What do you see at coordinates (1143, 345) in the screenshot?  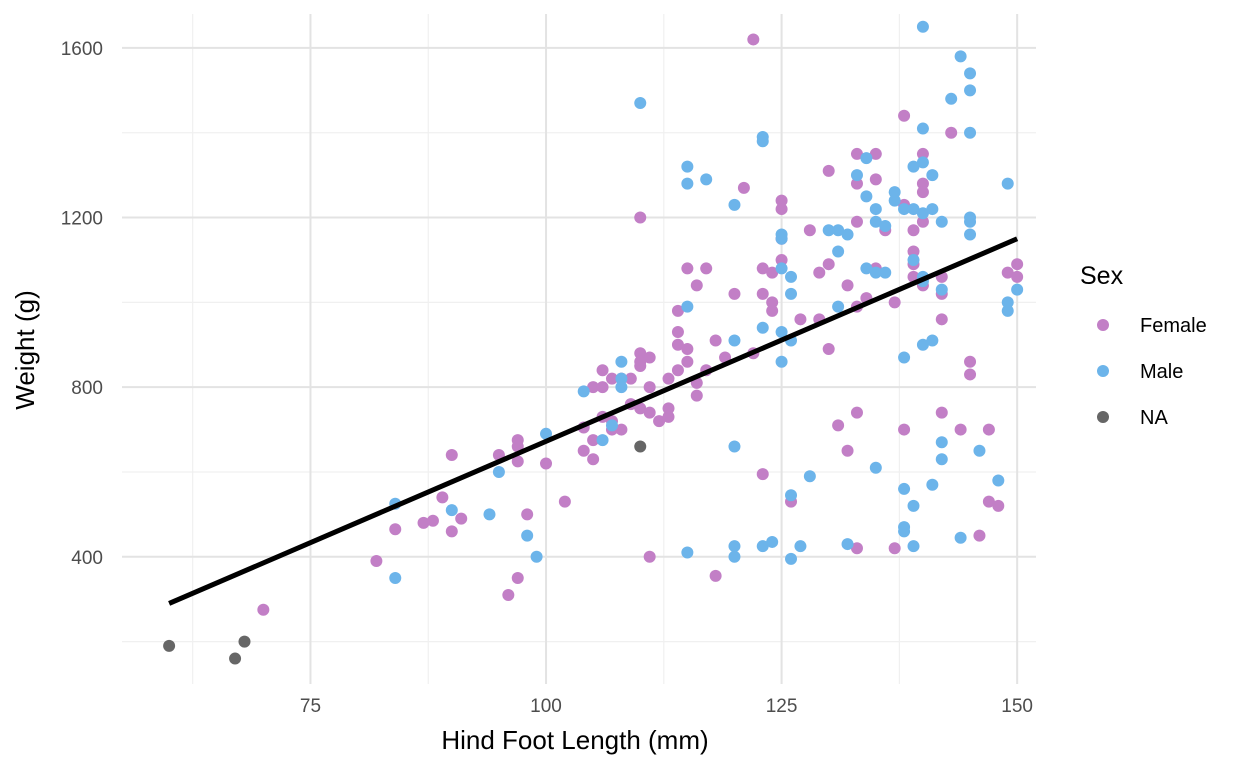 I see `legend: Sex Female Male NA` at bounding box center [1143, 345].